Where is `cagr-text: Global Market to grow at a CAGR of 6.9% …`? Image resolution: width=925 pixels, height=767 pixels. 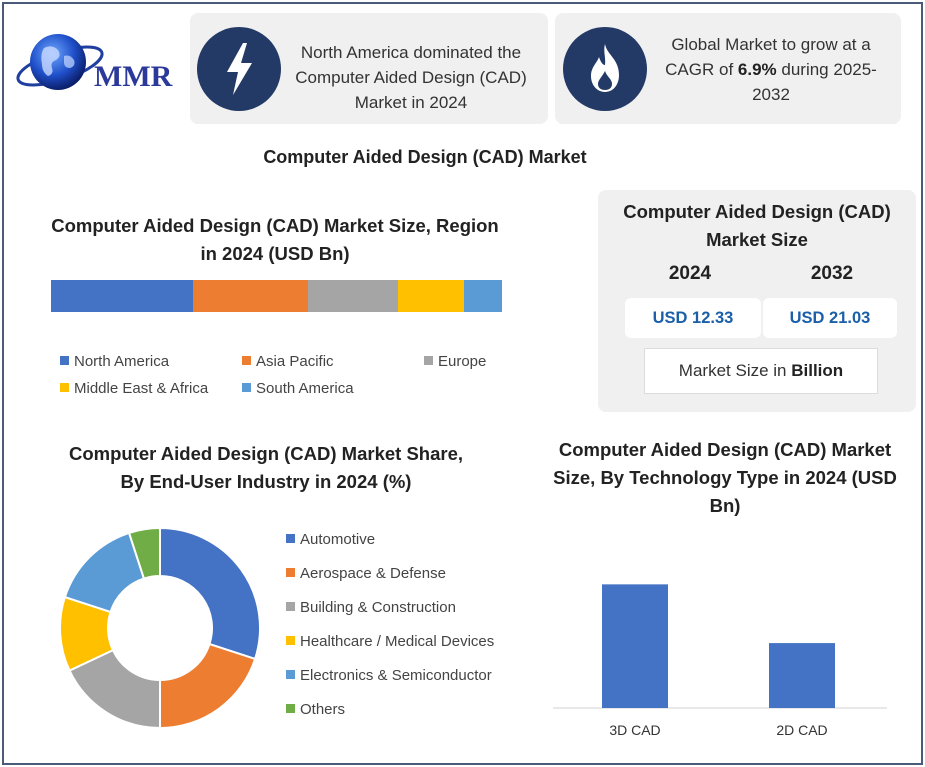 cagr-text: Global Market to grow at a CAGR of 6.9% … is located at coordinates (771, 69).